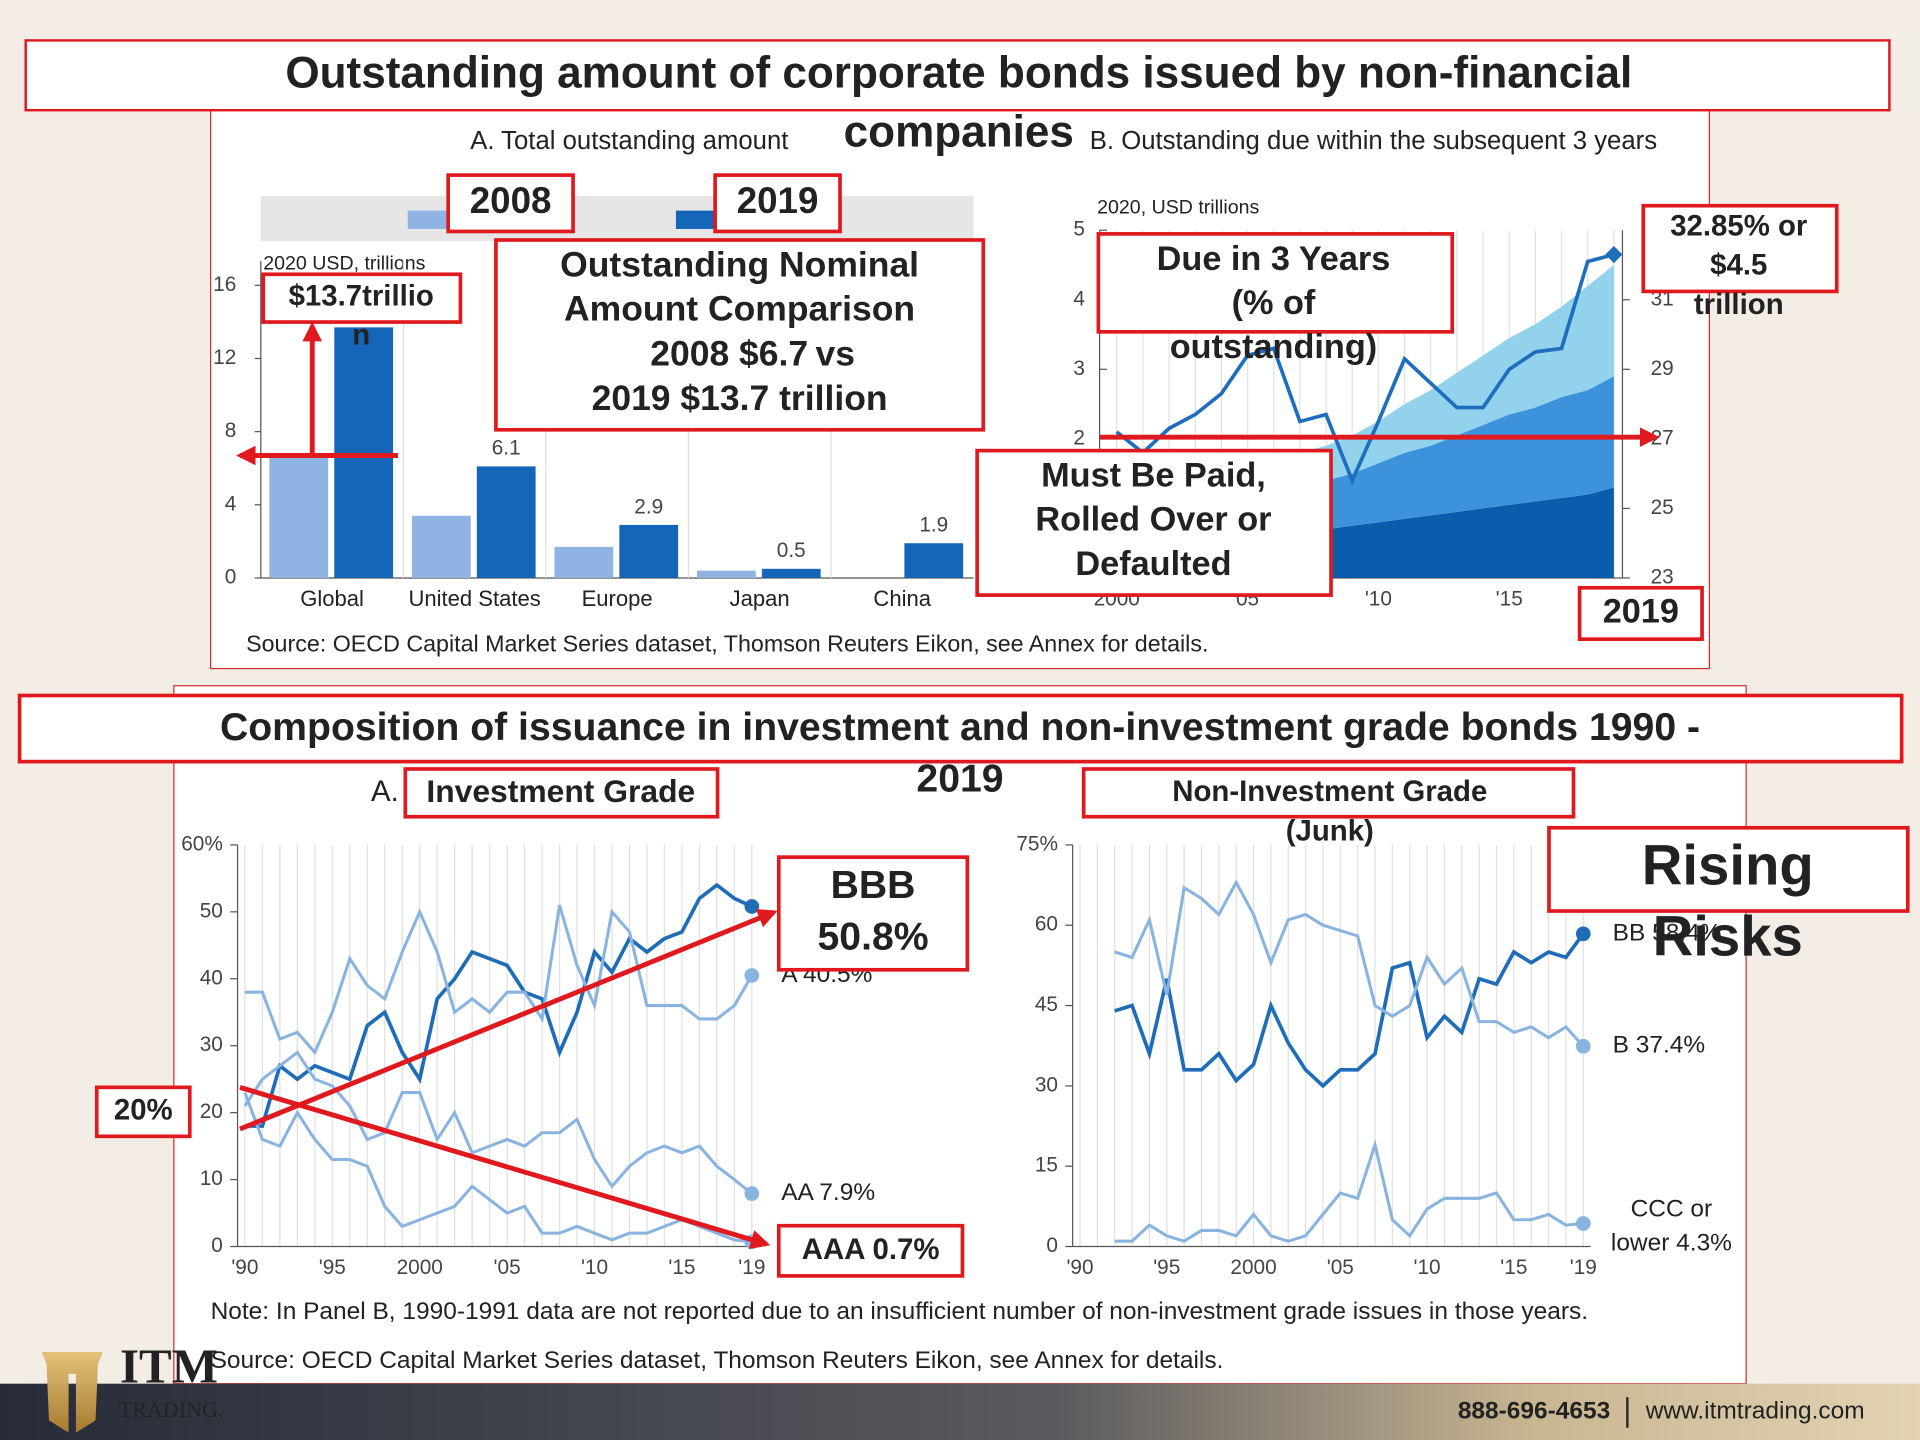  I want to click on y-tick-label: 60, so click(1046, 924).